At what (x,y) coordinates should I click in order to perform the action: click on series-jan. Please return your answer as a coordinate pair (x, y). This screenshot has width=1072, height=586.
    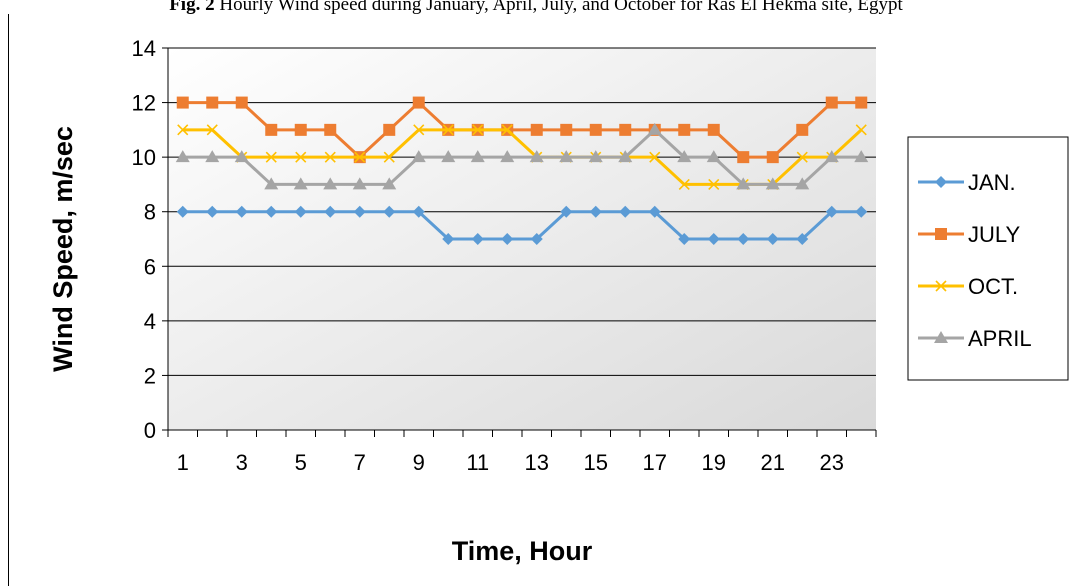
    Looking at the image, I should click on (522, 225).